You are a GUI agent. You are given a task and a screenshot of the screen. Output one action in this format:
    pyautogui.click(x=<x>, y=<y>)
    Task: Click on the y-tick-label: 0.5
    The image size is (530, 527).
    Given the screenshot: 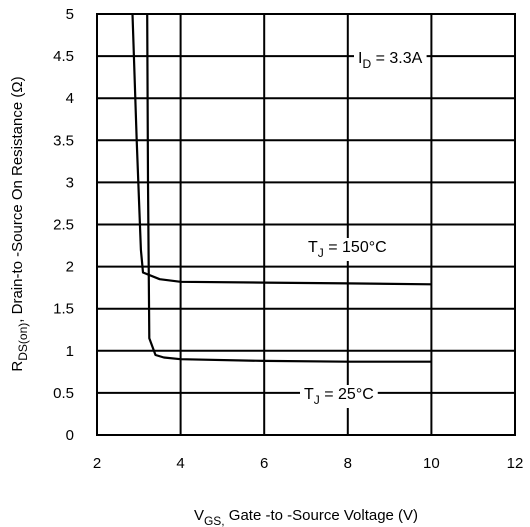 What is the action you would take?
    pyautogui.click(x=63, y=393)
    